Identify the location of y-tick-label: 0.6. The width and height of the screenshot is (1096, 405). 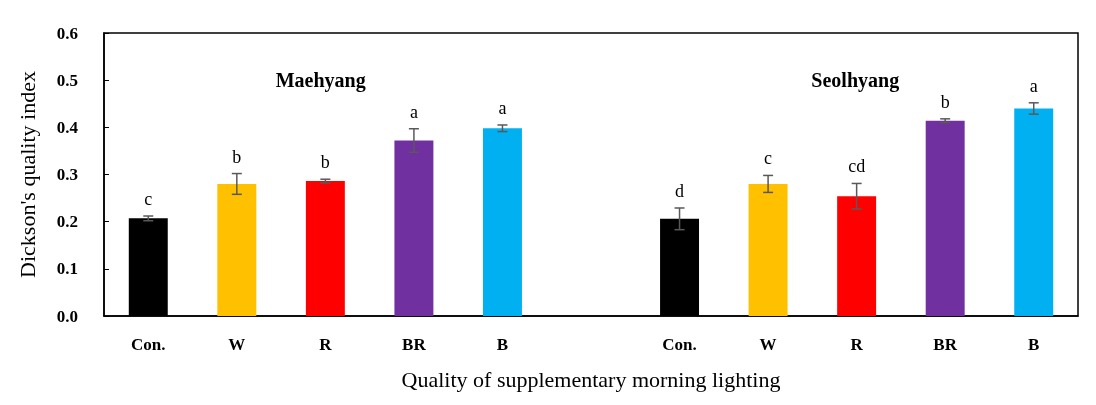
(67, 33).